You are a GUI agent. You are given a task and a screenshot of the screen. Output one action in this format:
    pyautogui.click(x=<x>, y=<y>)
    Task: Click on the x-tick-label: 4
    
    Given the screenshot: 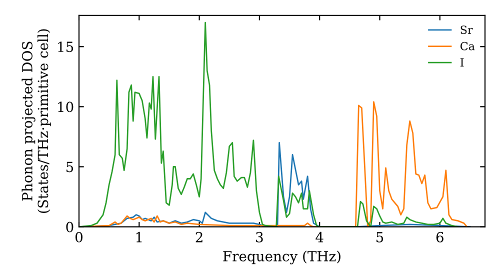 What is the action you would take?
    pyautogui.click(x=320, y=237)
    